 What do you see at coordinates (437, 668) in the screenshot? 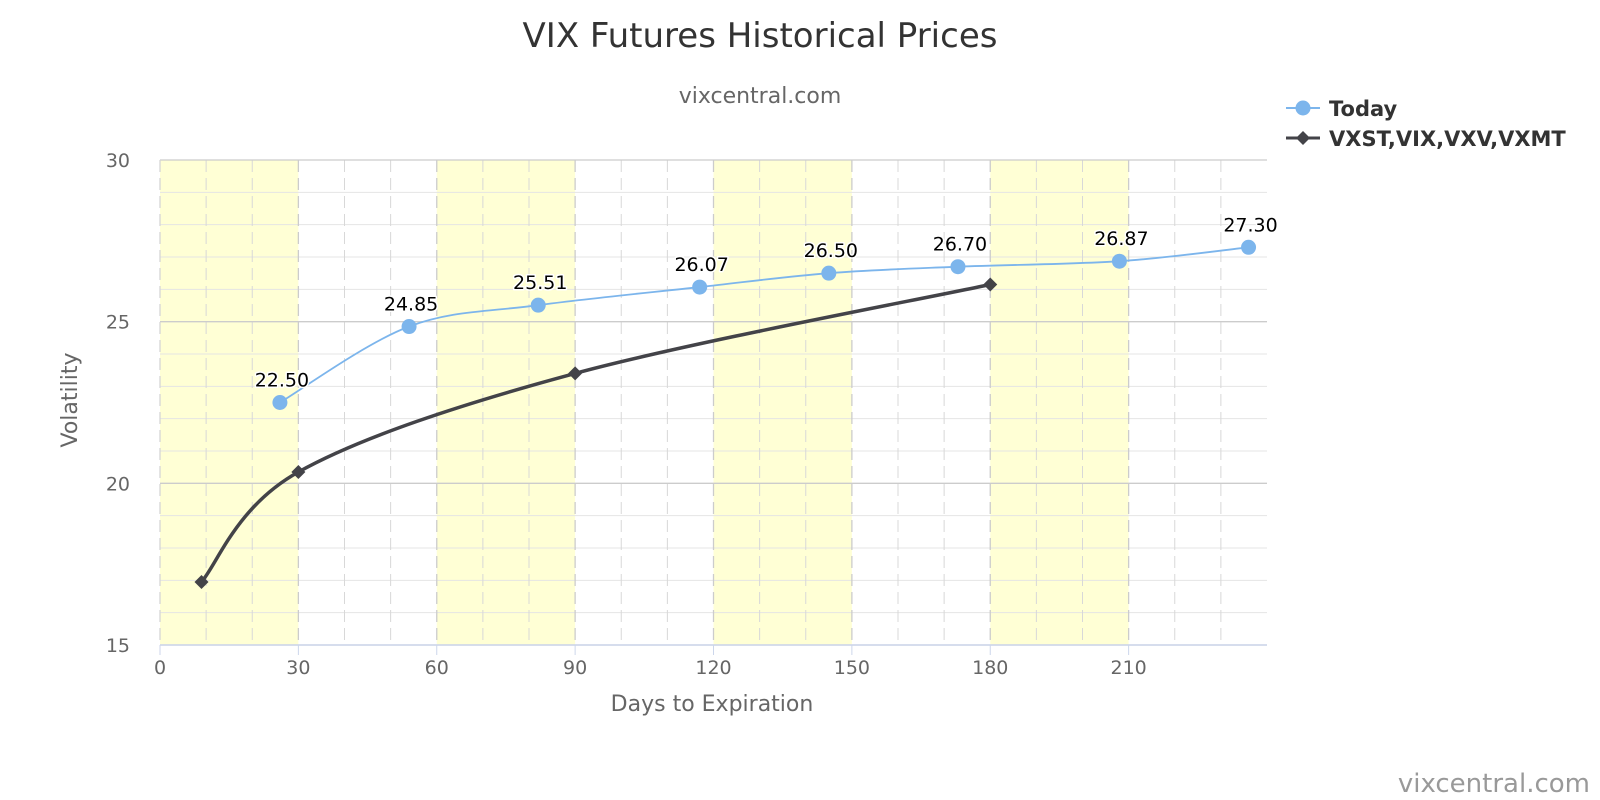
I see `x-tick-label: 60` at bounding box center [437, 668].